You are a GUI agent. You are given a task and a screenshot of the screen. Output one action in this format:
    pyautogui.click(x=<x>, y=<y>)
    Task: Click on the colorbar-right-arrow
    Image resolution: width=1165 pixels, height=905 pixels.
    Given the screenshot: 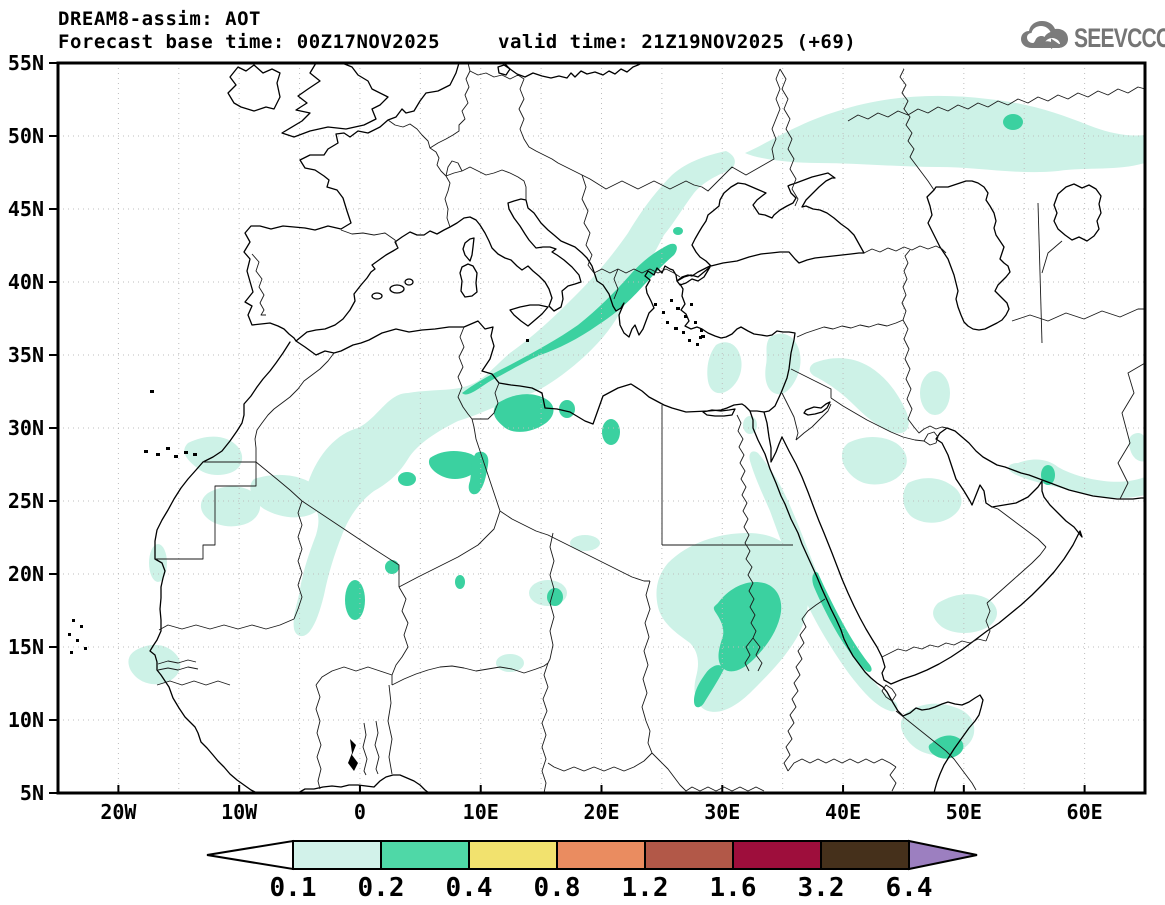 What is the action you would take?
    pyautogui.click(x=943, y=855)
    